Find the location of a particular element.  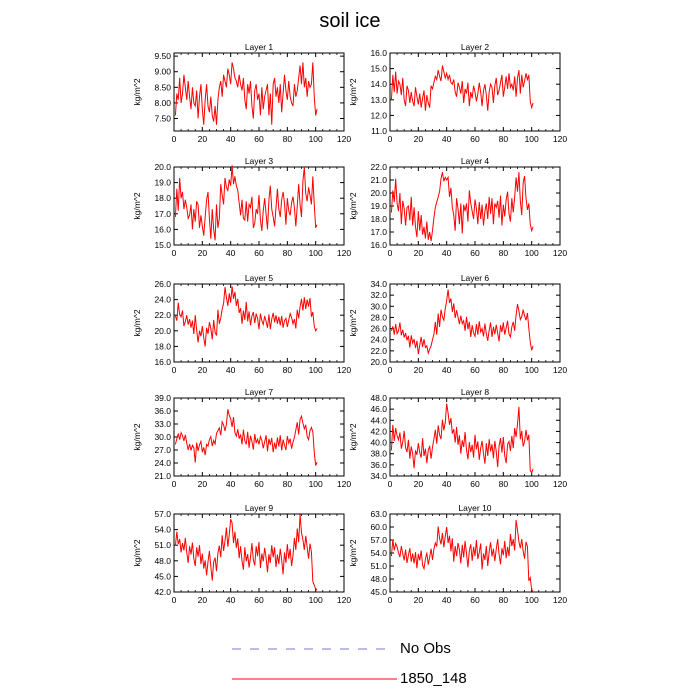

y-tick-label: 26.0 is located at coordinates (162, 284).